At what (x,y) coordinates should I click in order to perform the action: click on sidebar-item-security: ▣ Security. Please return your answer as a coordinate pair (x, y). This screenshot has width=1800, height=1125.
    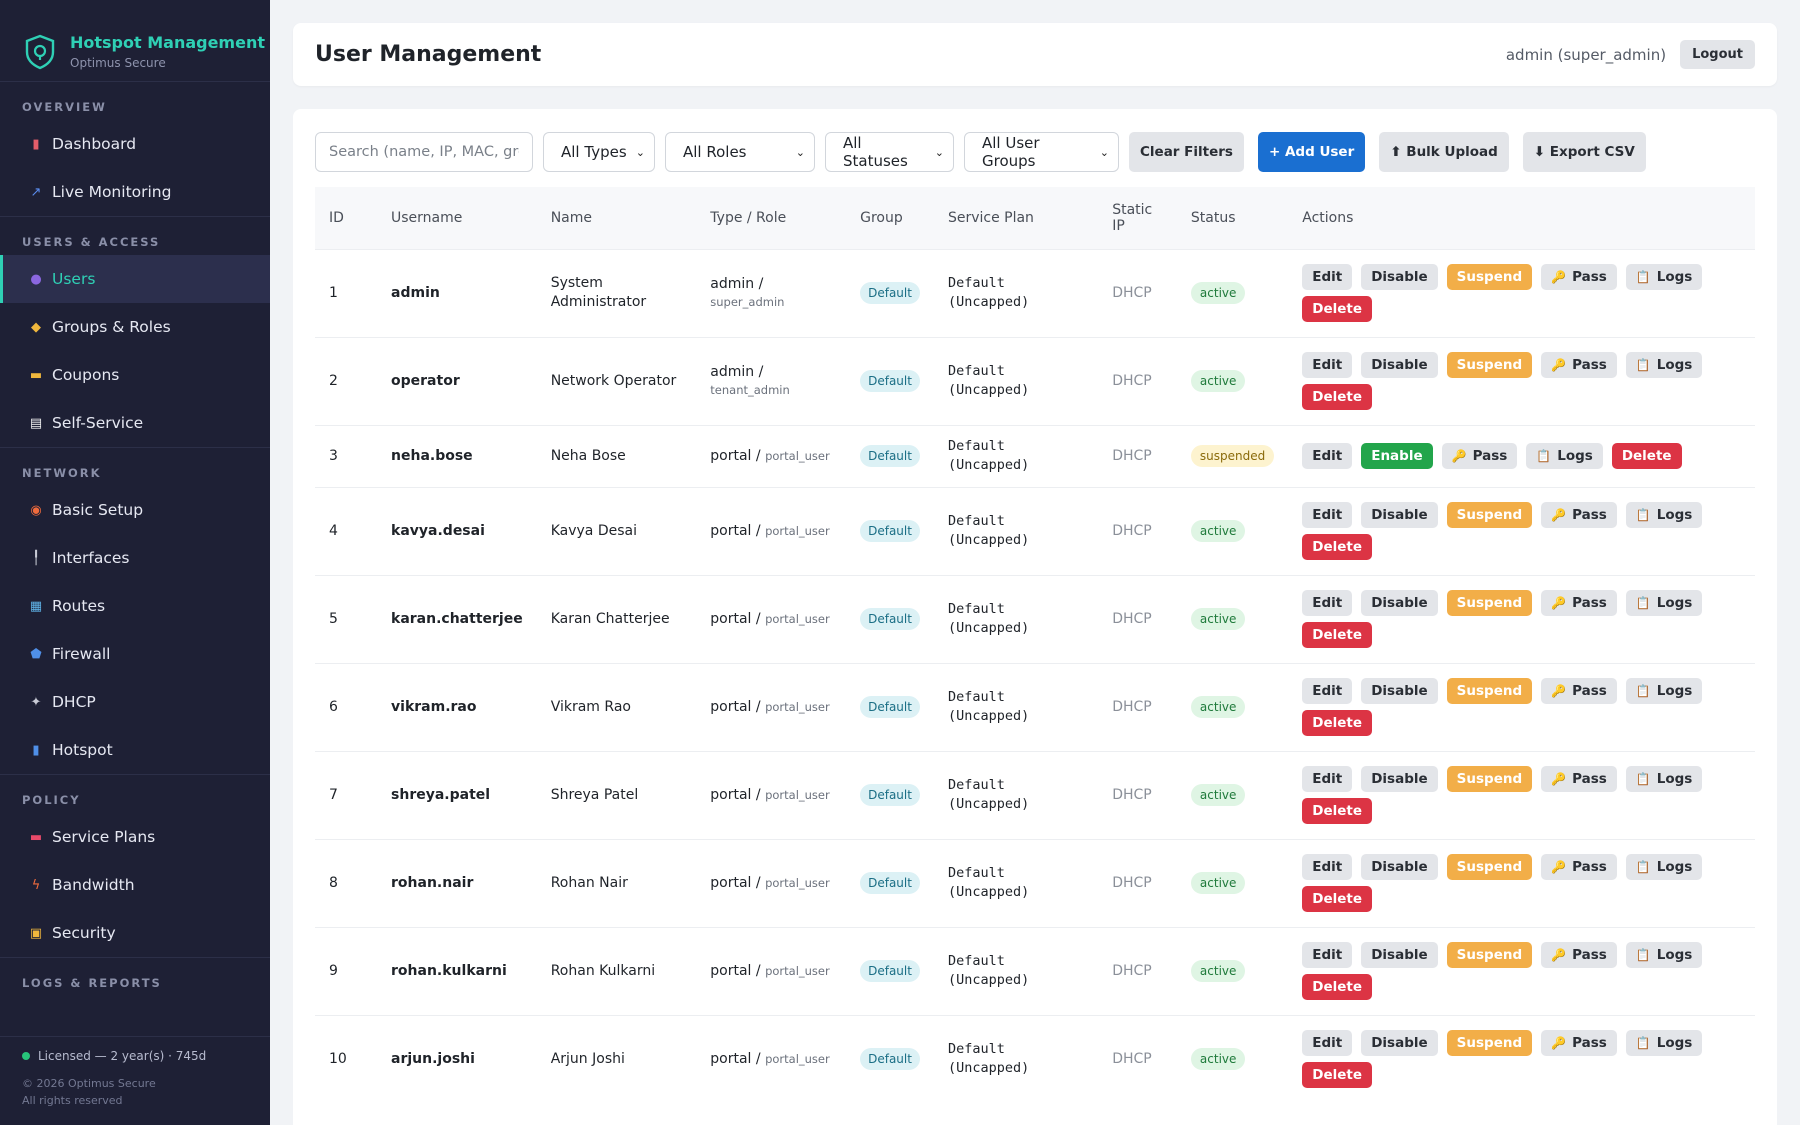
    Looking at the image, I should click on (135, 933).